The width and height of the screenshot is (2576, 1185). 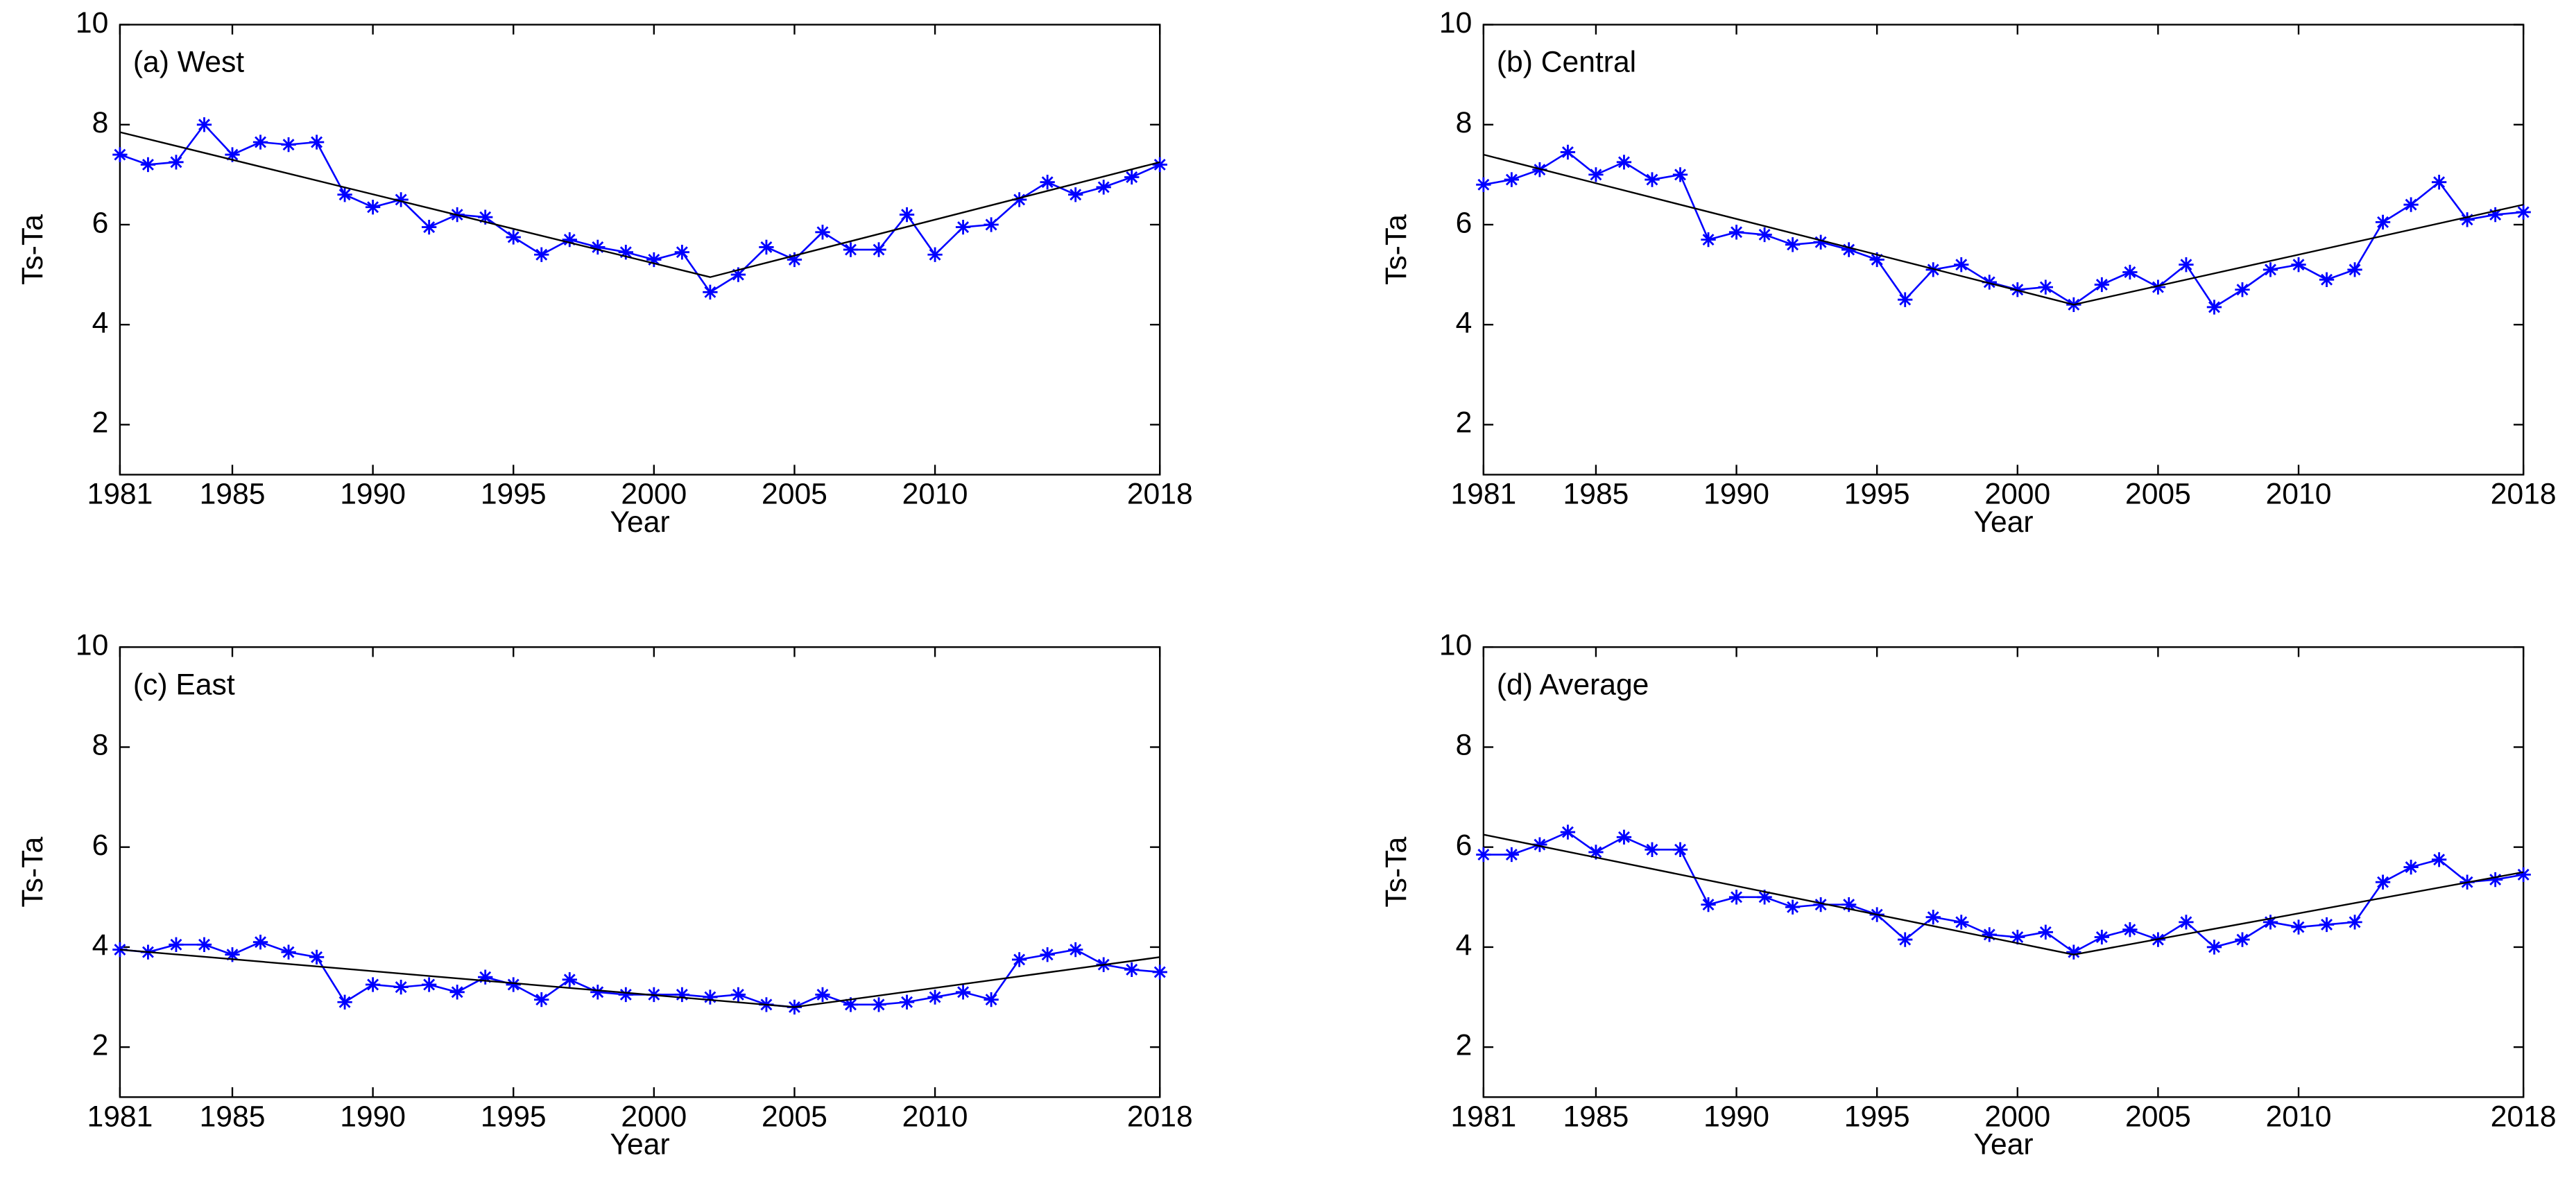 I want to click on panel-title: (b) Central, so click(x=1566, y=62).